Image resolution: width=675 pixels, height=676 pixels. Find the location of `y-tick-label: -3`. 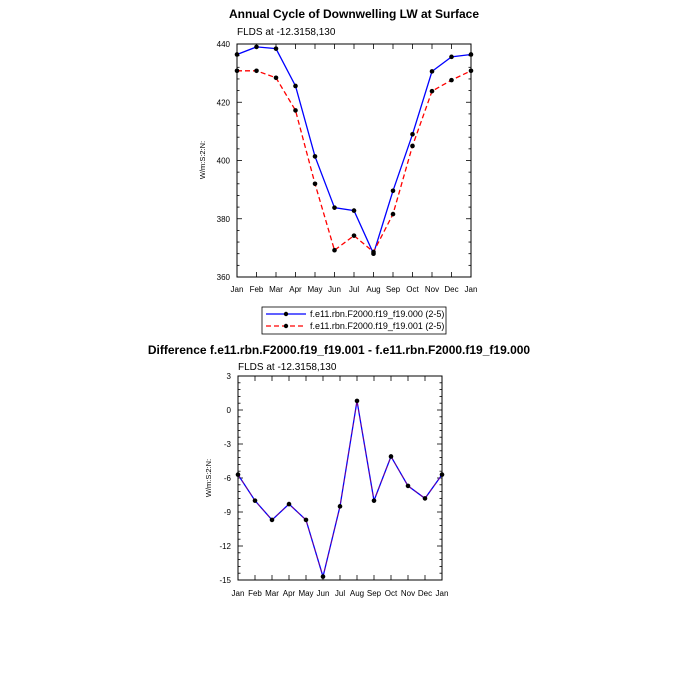

y-tick-label: -3 is located at coordinates (228, 444).